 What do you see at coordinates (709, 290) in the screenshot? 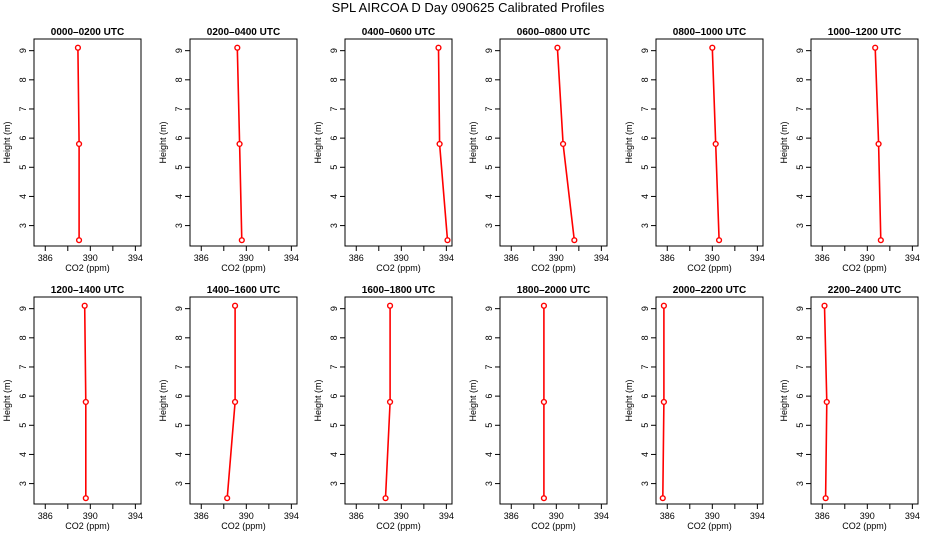
I see `panel-title: 2000–2200 UTC` at bounding box center [709, 290].